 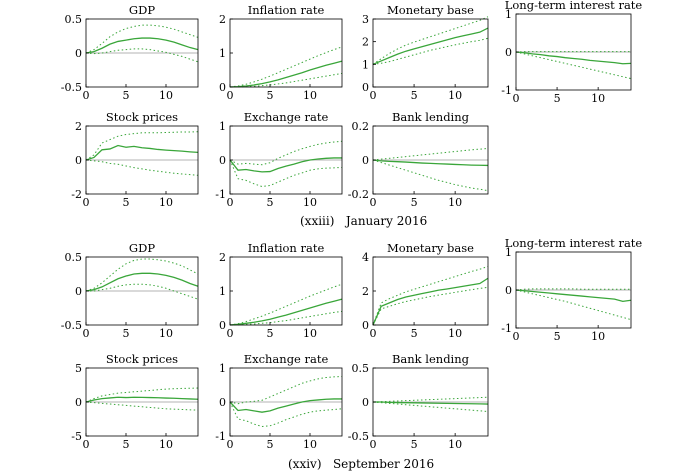 I want to click on y-tick-label: -1, so click(x=506, y=328).